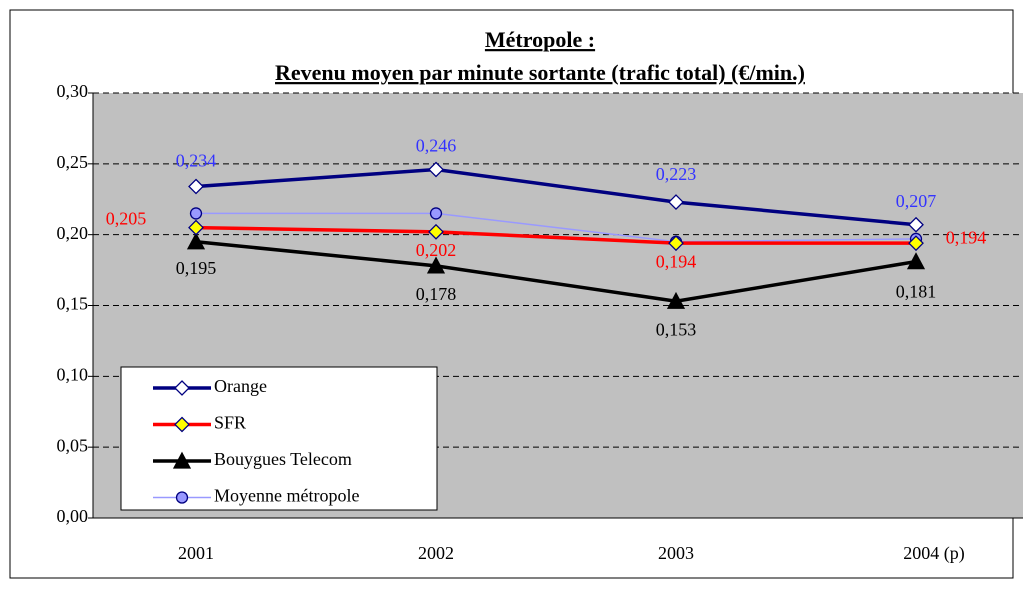 The height and width of the screenshot is (589, 1023). Describe the element at coordinates (230, 423) in the screenshot. I see `legend-label: SFR` at that location.